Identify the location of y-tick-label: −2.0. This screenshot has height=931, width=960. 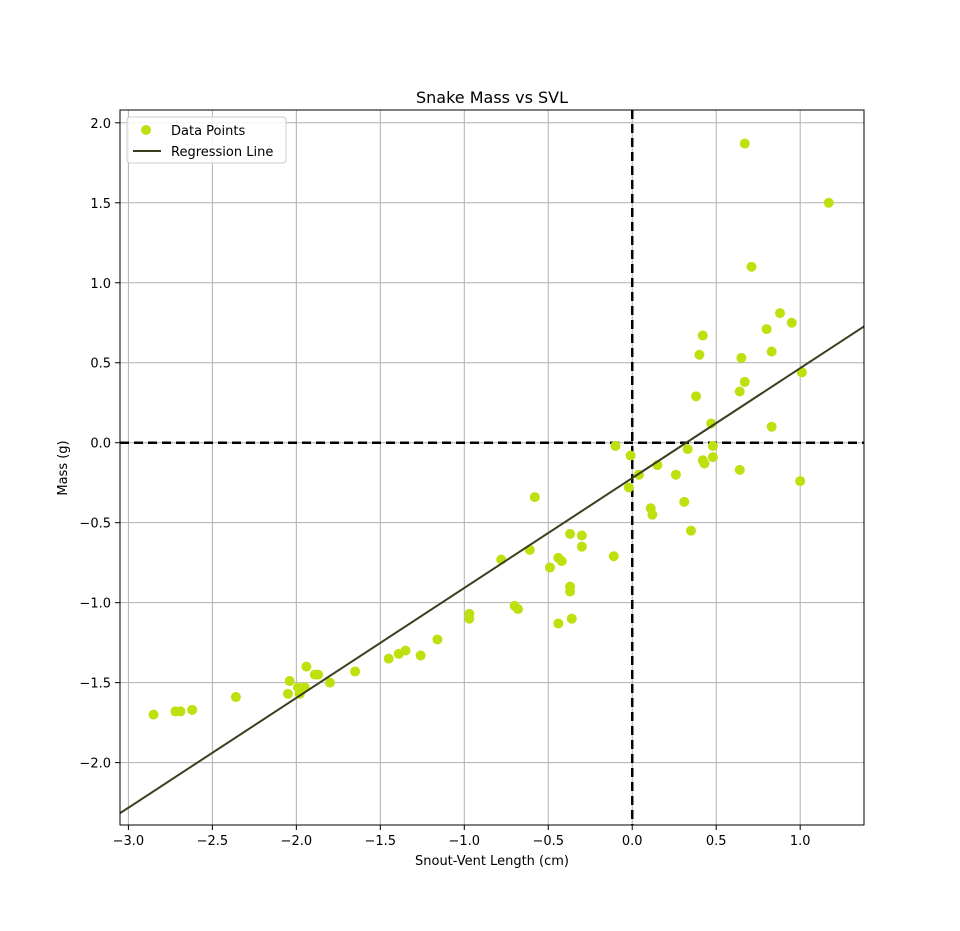
(95, 764).